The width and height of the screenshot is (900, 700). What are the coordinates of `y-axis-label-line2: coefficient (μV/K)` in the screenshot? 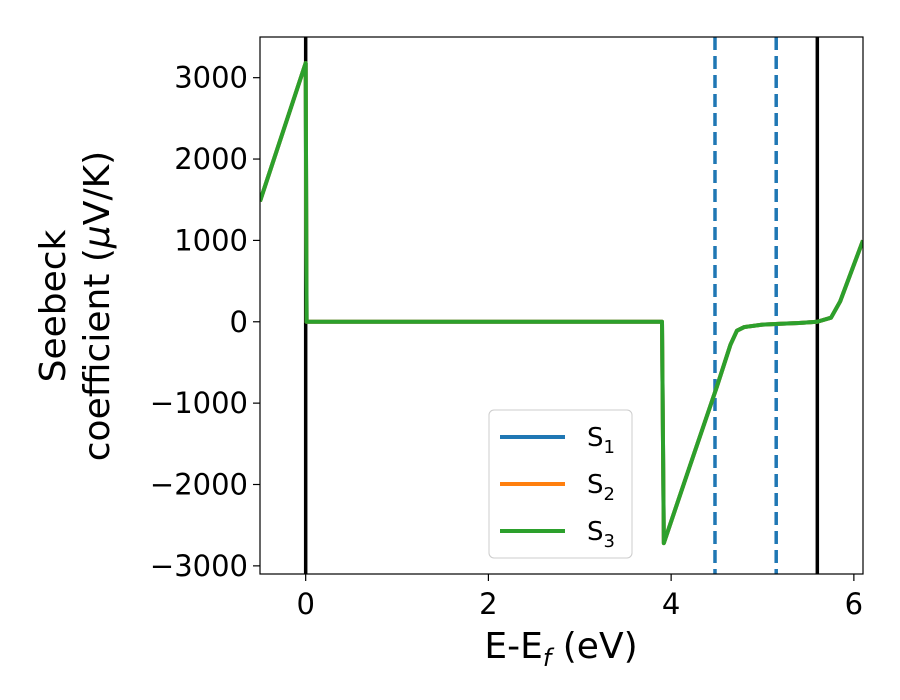 It's located at (97, 306).